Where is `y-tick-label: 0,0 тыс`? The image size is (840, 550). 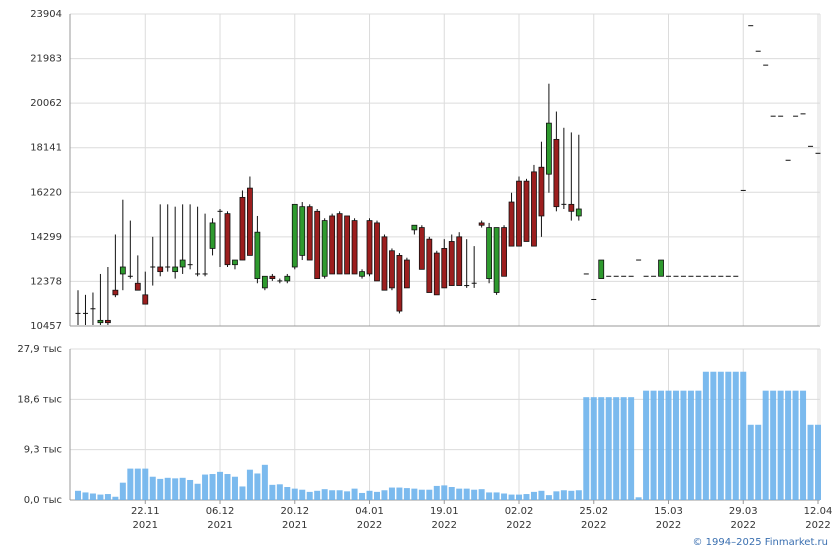
y-tick-label: 0,0 тыс is located at coordinates (43, 500).